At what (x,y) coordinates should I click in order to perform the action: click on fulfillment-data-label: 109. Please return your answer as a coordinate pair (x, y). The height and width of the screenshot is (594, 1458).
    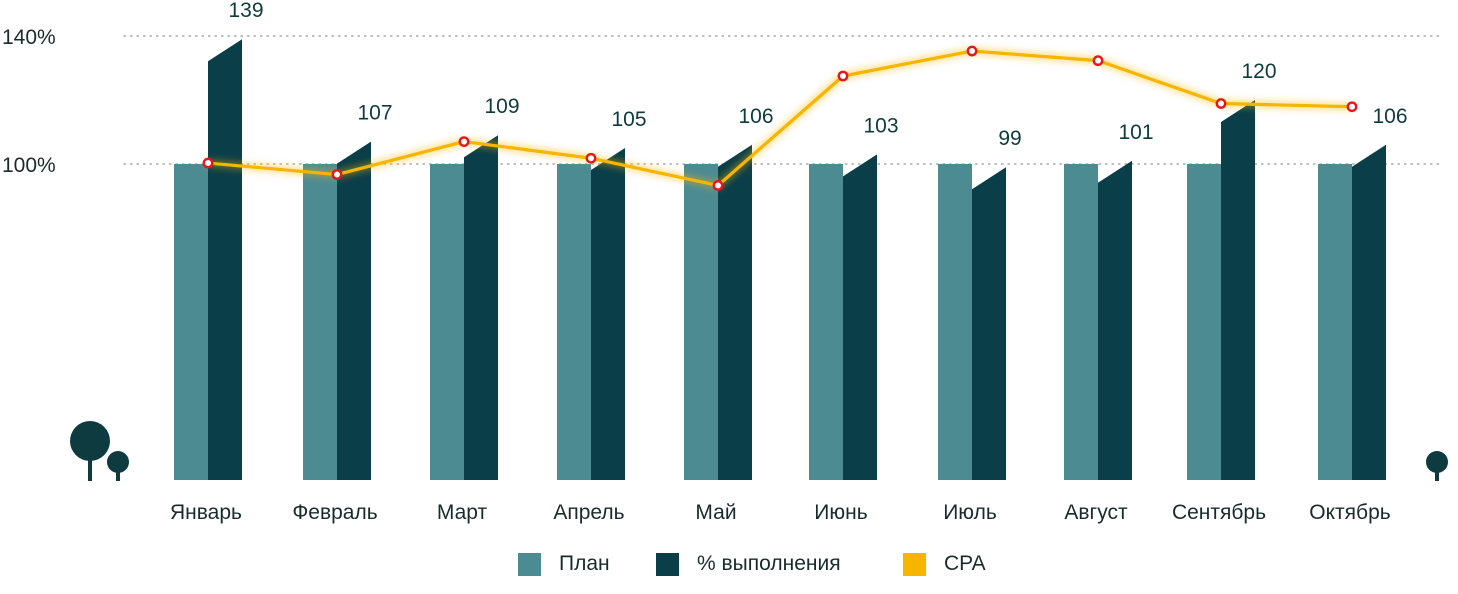
    Looking at the image, I should click on (501, 106).